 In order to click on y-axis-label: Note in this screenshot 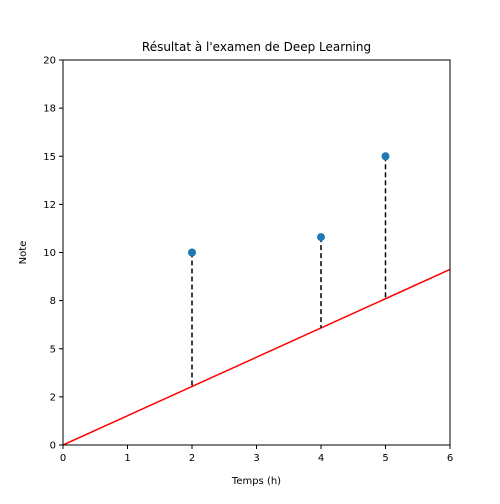, I will do `click(23, 253)`.